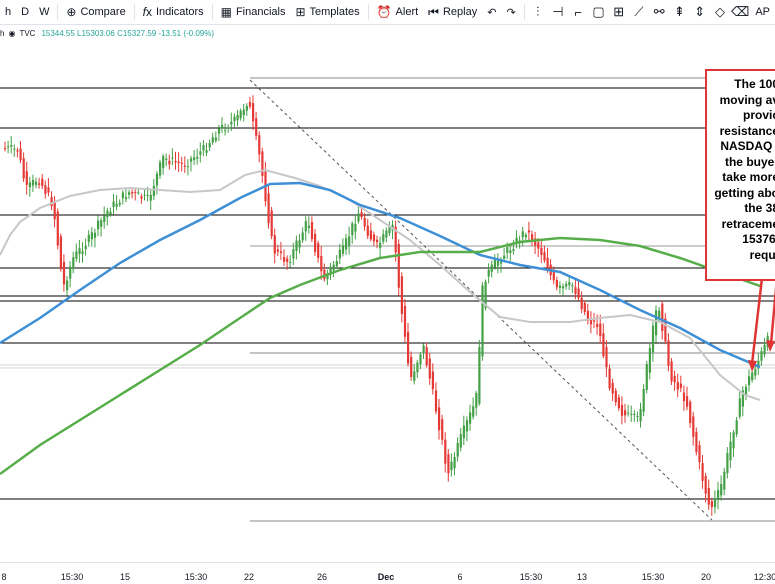 The width and height of the screenshot is (775, 584). I want to click on vertical-line-tool: ⫶, so click(538, 12).